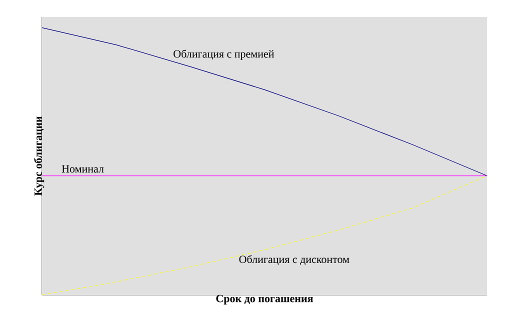 The height and width of the screenshot is (336, 506). Describe the element at coordinates (83, 169) in the screenshot. I see `series-label: Номинал` at that location.